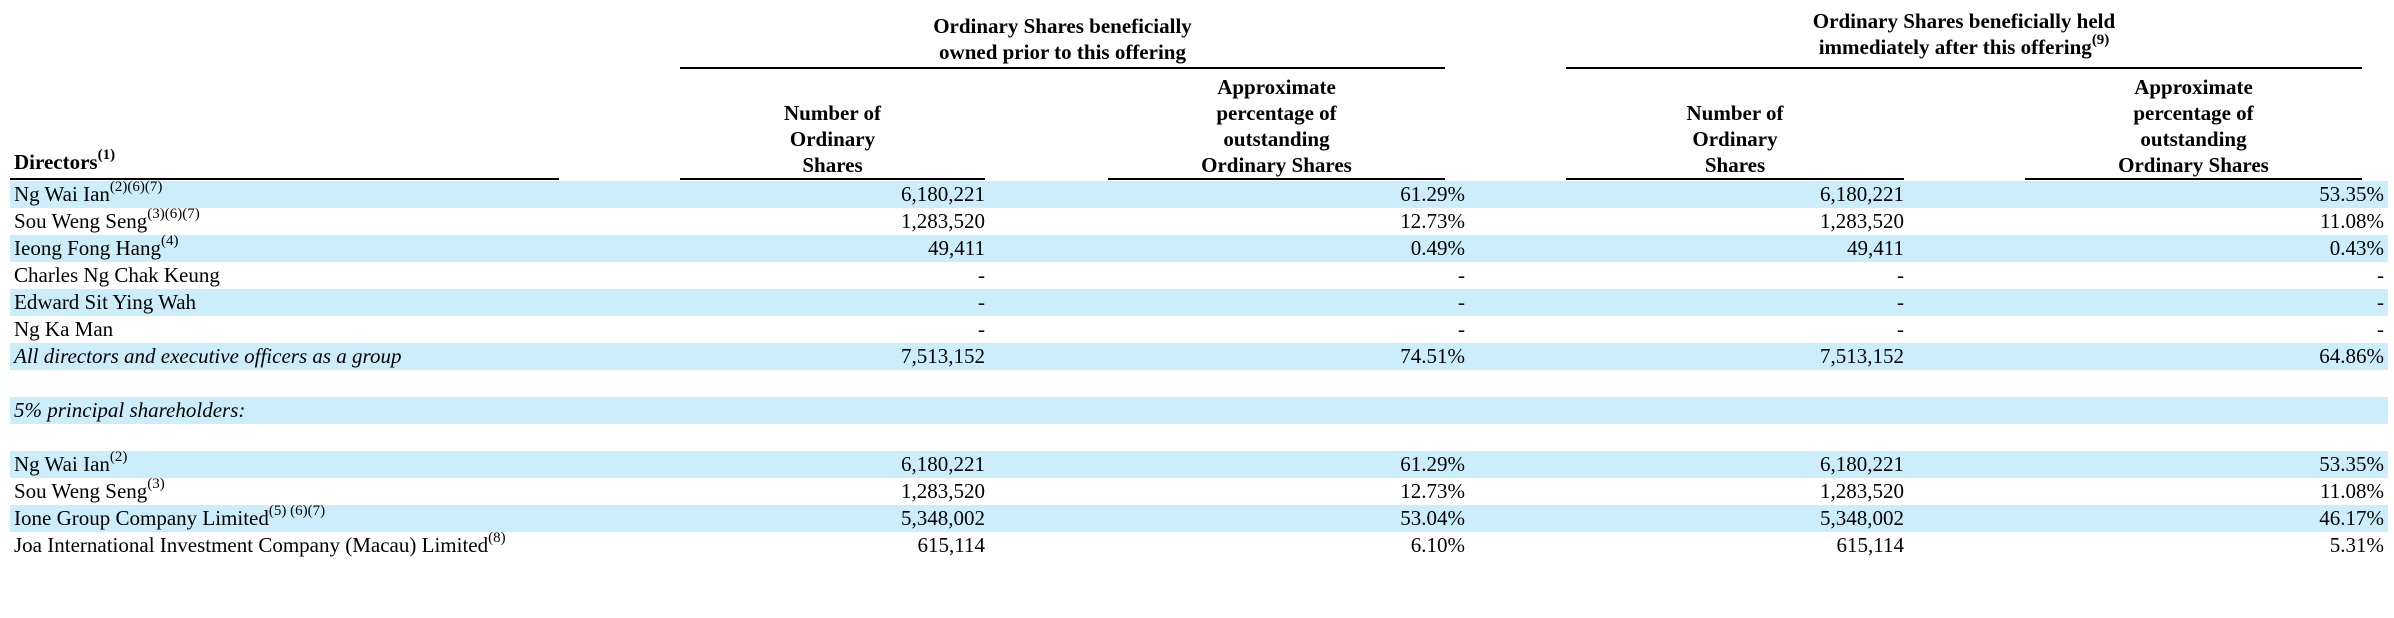 The height and width of the screenshot is (618, 2394). I want to click on cell-pct-prior: 12.73%, so click(1432, 221).